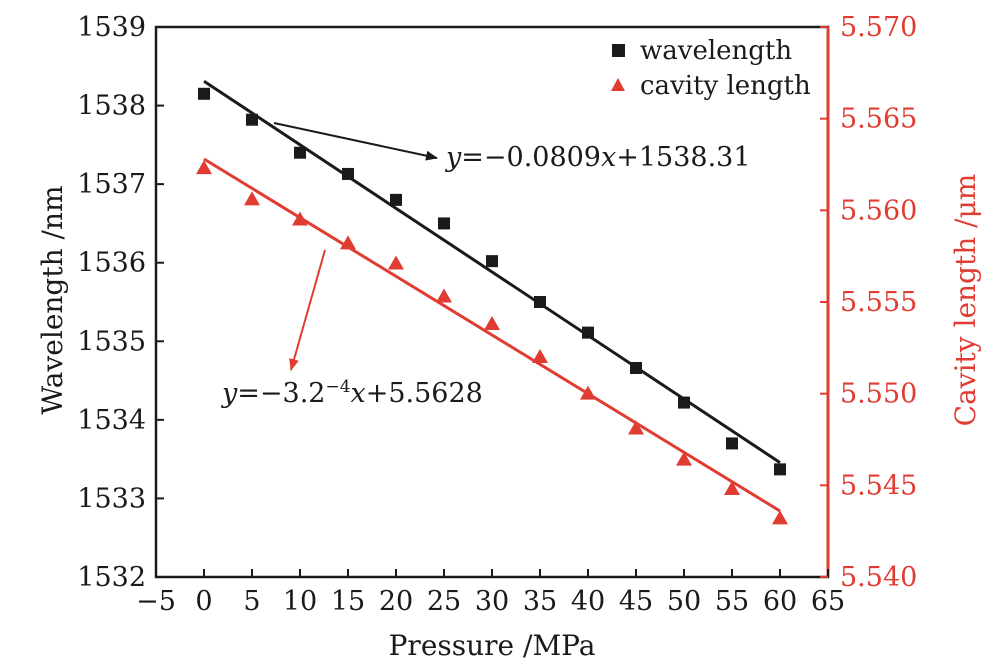 The height and width of the screenshot is (670, 1000). What do you see at coordinates (588, 601) in the screenshot?
I see `x-tick-label: 40` at bounding box center [588, 601].